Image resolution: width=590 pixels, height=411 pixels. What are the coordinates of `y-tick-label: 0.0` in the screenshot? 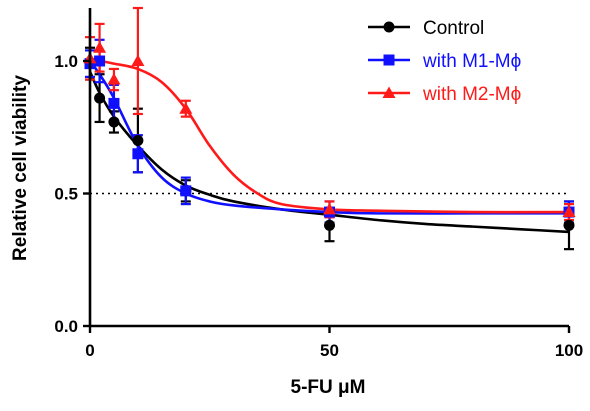 It's located at (66, 326).